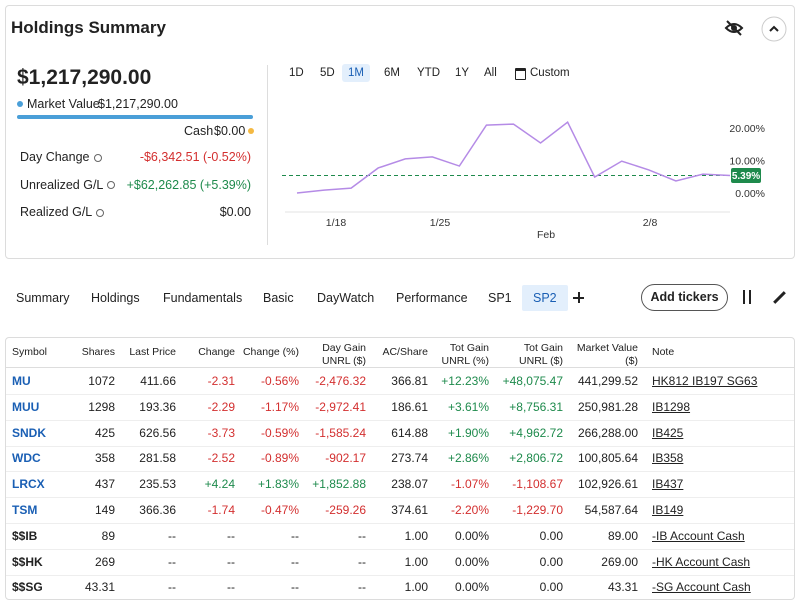  Describe the element at coordinates (157, 432) in the screenshot. I see `table-cell: 626.56` at that location.